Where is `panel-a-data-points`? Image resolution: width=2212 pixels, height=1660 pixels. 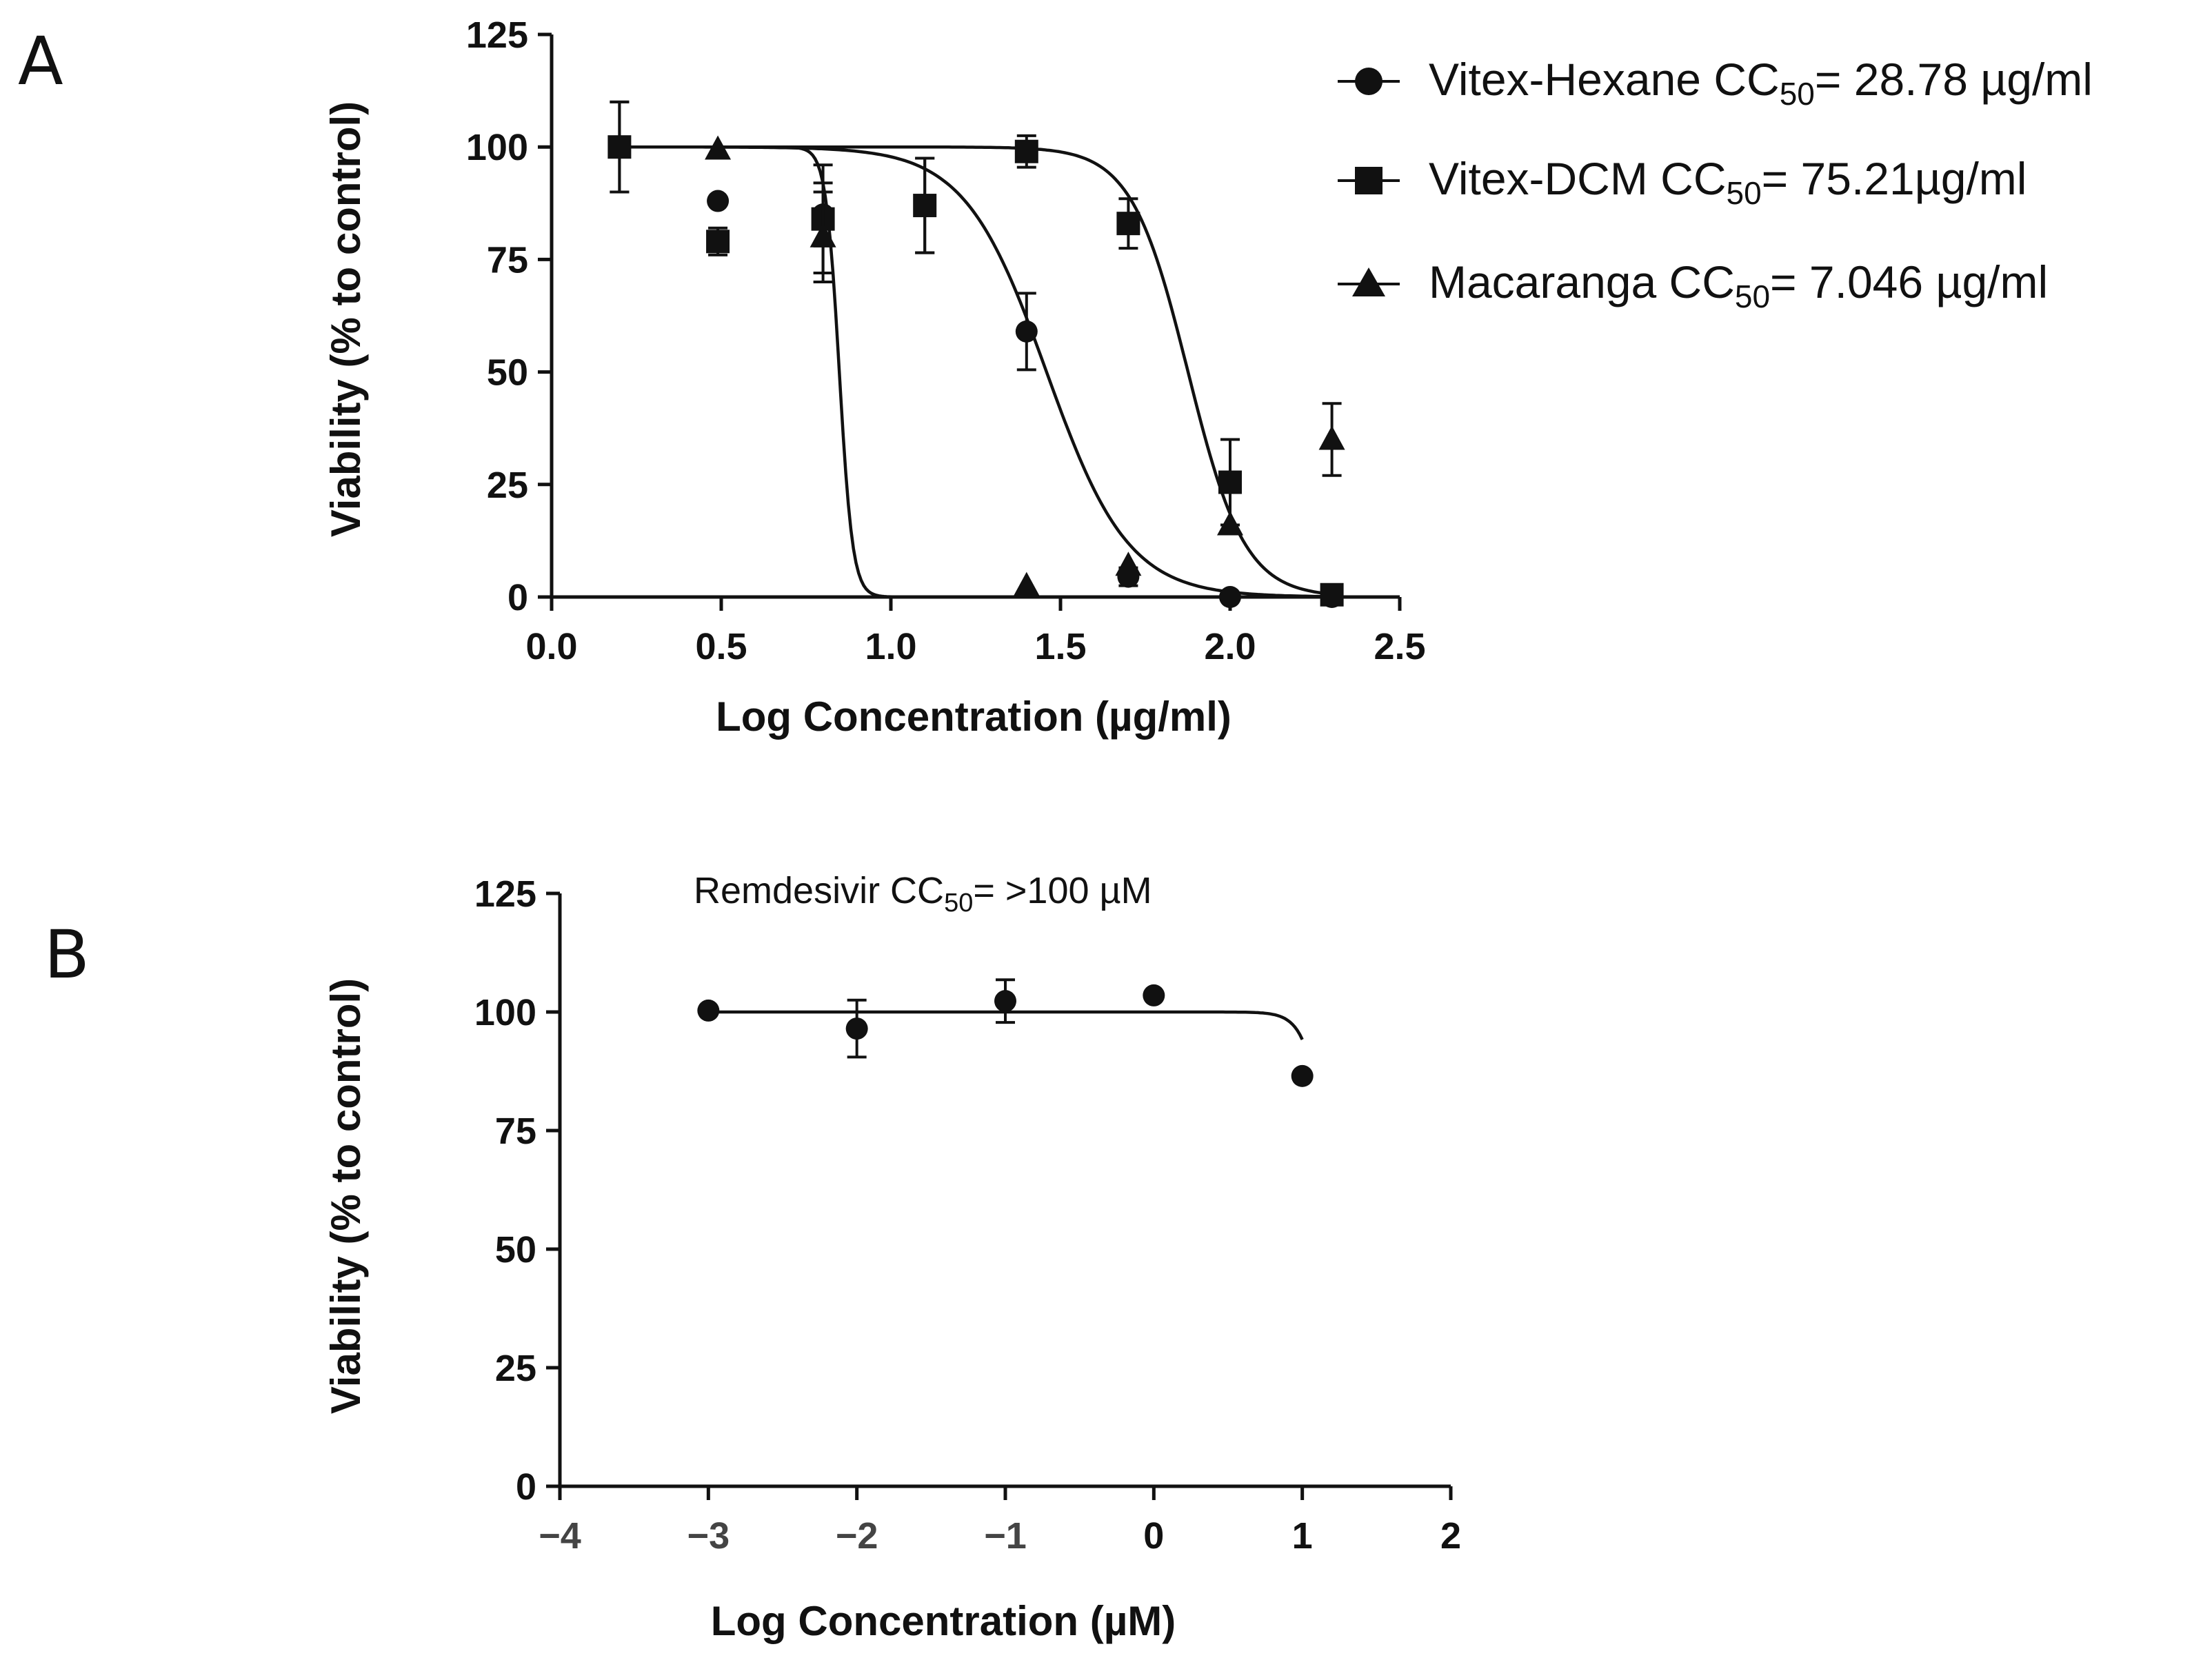 panel-a-data-points is located at coordinates (976, 354).